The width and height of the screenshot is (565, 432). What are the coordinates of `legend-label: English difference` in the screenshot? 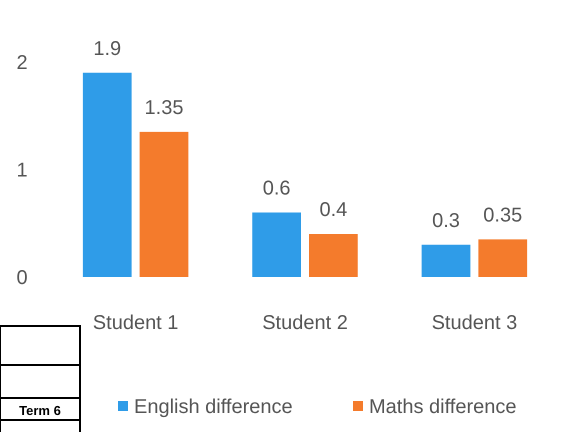 It's located at (213, 407).